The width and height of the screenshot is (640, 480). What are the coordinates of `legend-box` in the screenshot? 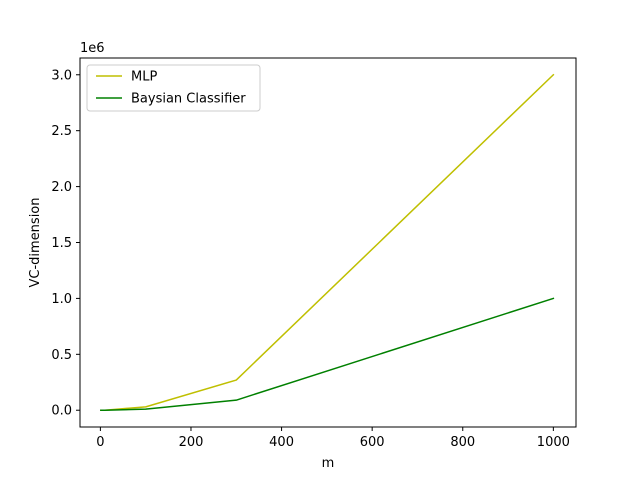 It's located at (173, 88).